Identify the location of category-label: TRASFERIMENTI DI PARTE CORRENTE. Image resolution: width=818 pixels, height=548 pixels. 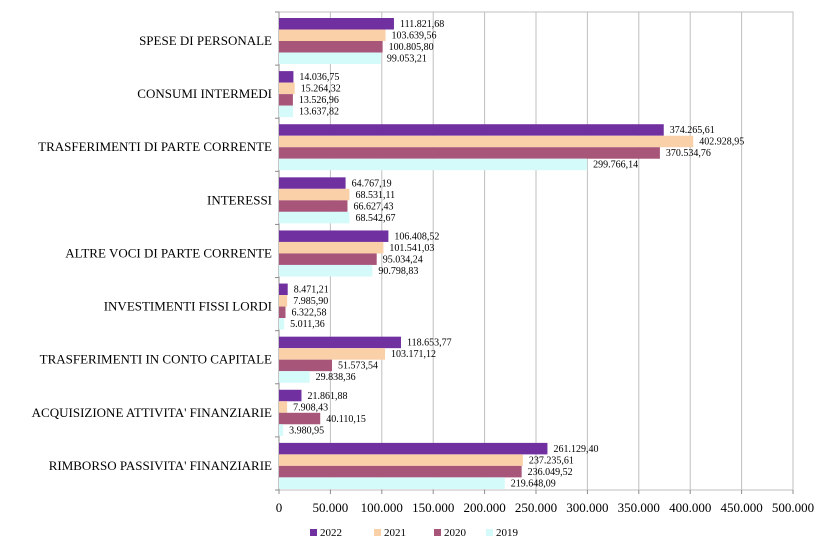
(155, 146).